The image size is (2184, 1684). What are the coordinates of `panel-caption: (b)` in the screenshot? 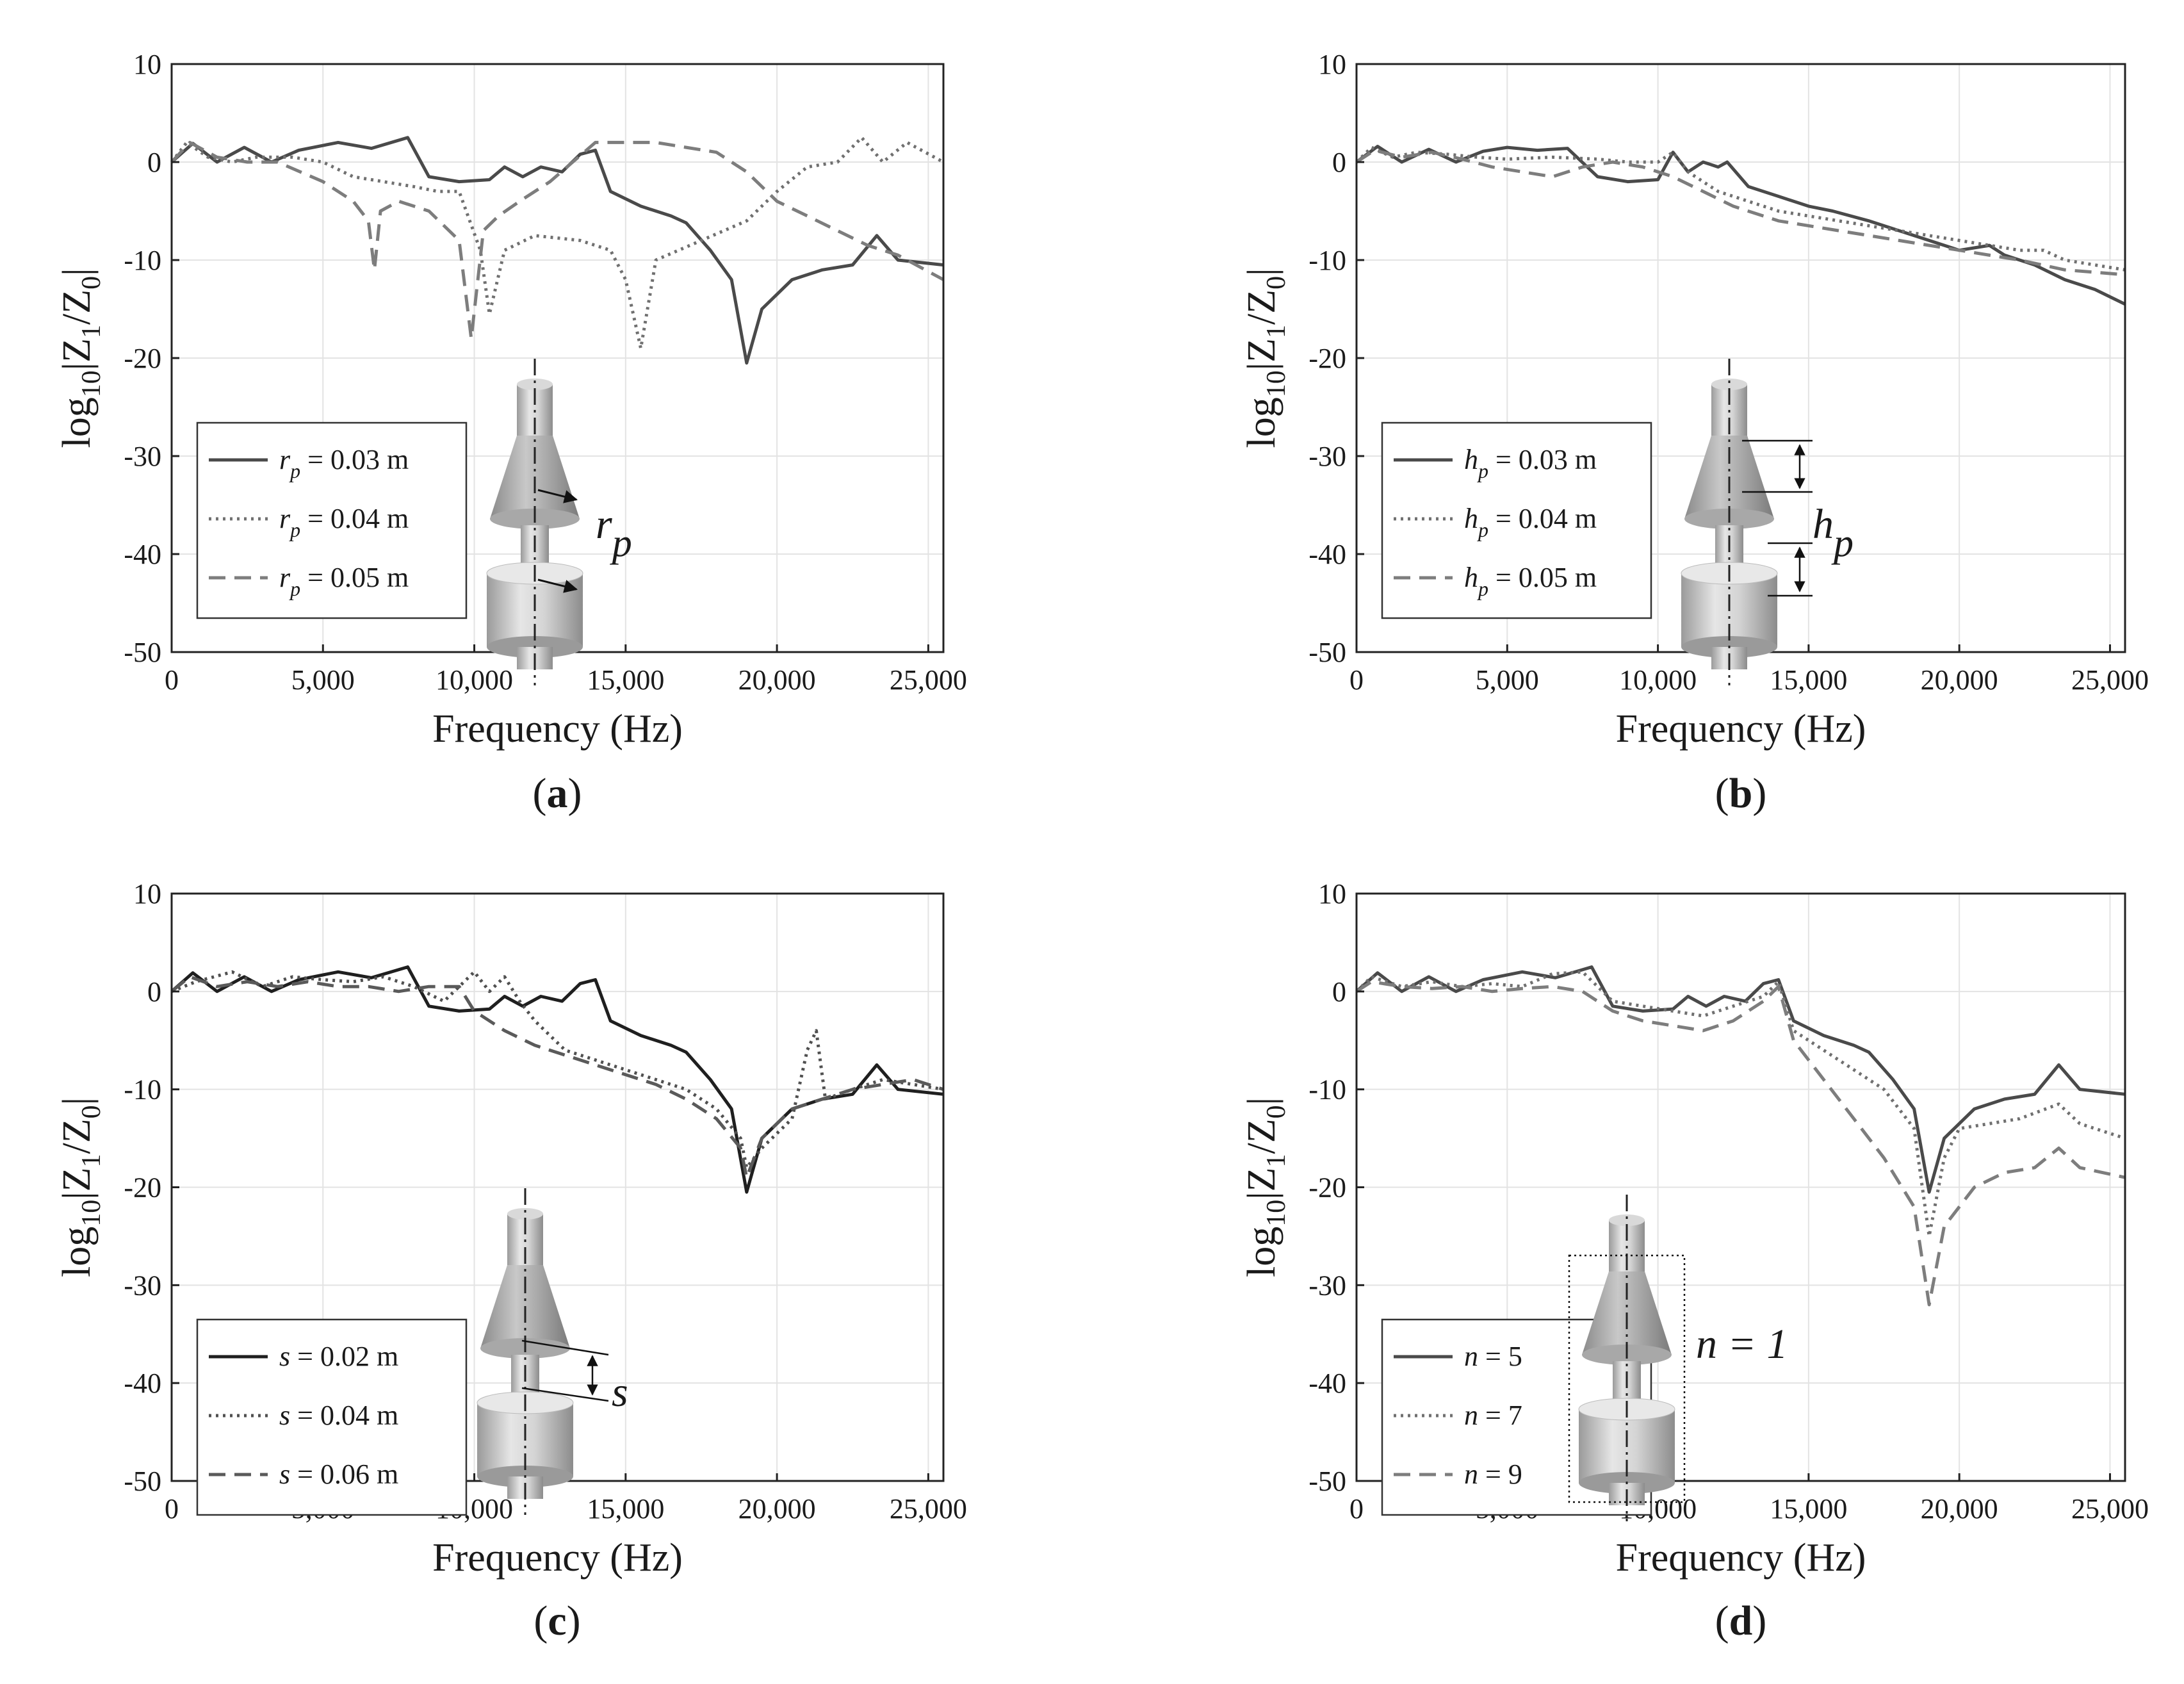 It's located at (1741, 793).